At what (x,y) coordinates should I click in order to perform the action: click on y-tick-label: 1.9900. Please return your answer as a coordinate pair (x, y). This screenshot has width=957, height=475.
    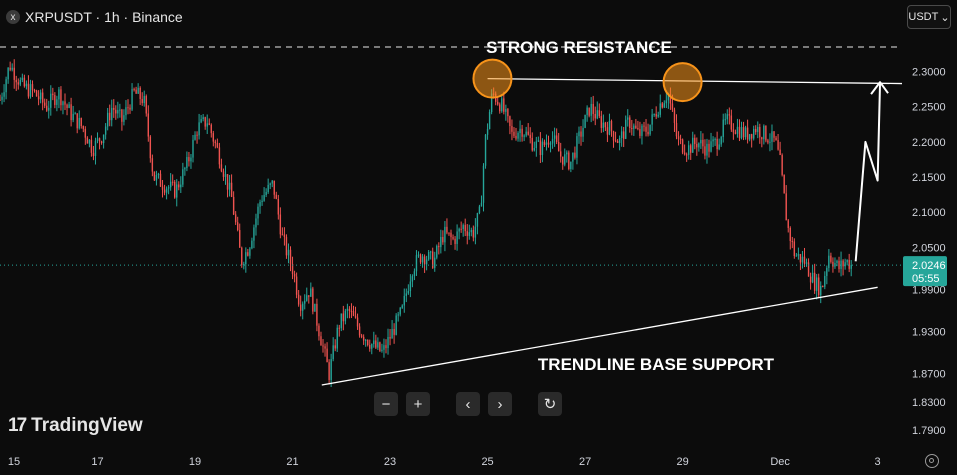
    Looking at the image, I should click on (929, 290).